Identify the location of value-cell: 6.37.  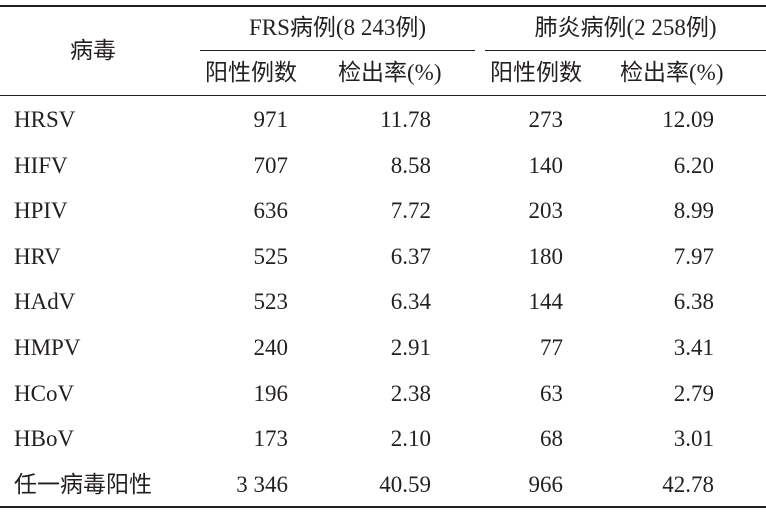
(410, 256).